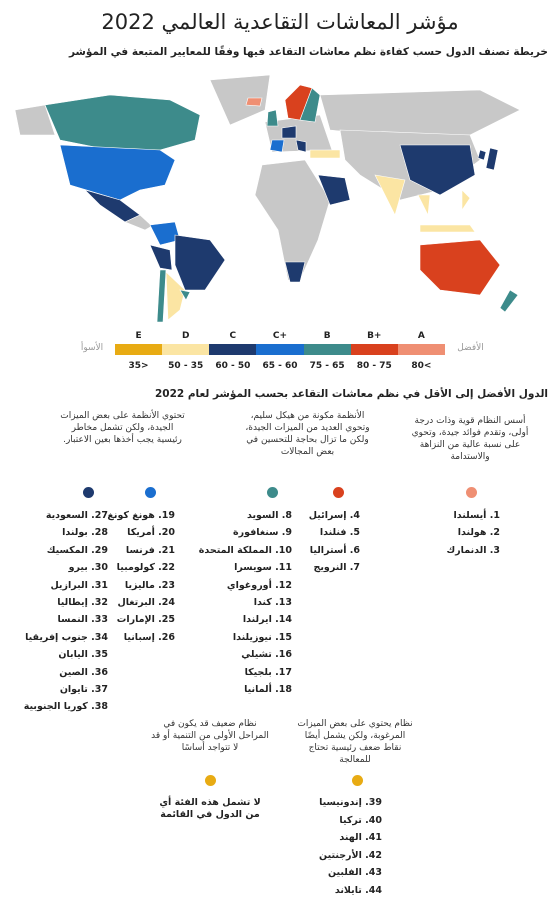  I want to click on country-item: 37. تايوان, so click(83, 689).